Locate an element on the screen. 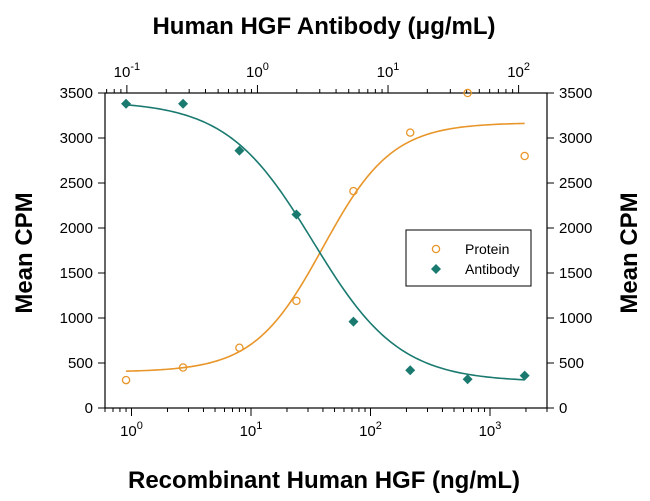 The image size is (650, 501). x-tick-label: 10¹ is located at coordinates (251, 430).